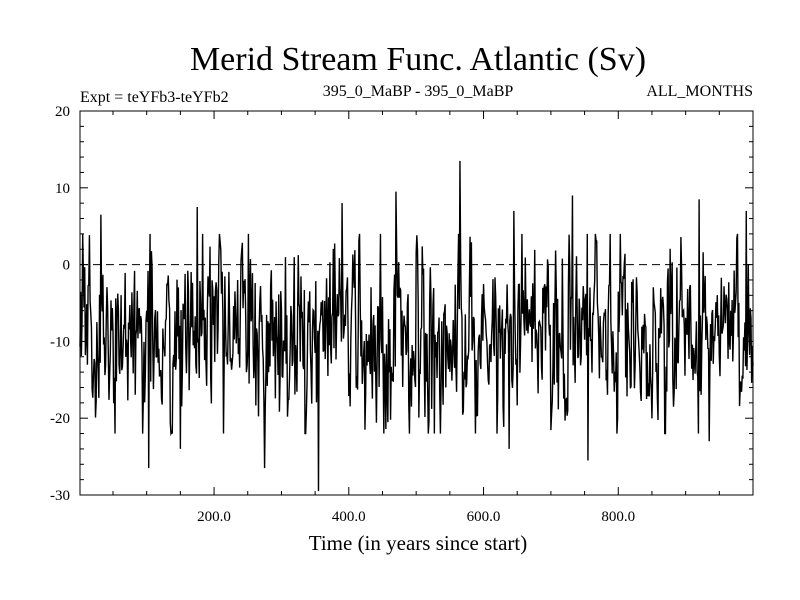 This screenshot has height=600, width=800. I want to click on x-tick-label: 600.0, so click(484, 517).